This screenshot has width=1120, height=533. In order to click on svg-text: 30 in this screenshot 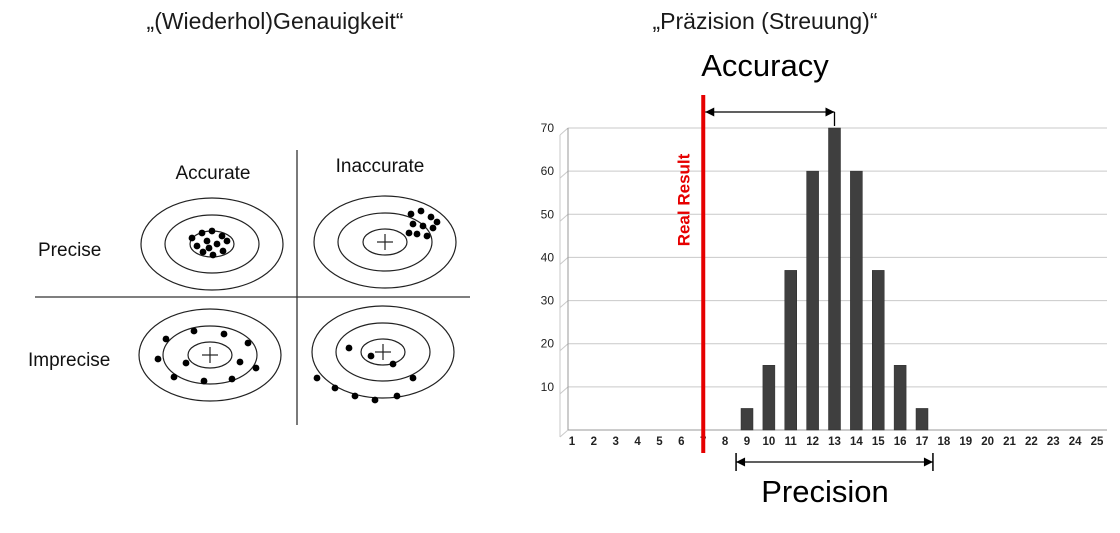, I will do `click(548, 301)`.